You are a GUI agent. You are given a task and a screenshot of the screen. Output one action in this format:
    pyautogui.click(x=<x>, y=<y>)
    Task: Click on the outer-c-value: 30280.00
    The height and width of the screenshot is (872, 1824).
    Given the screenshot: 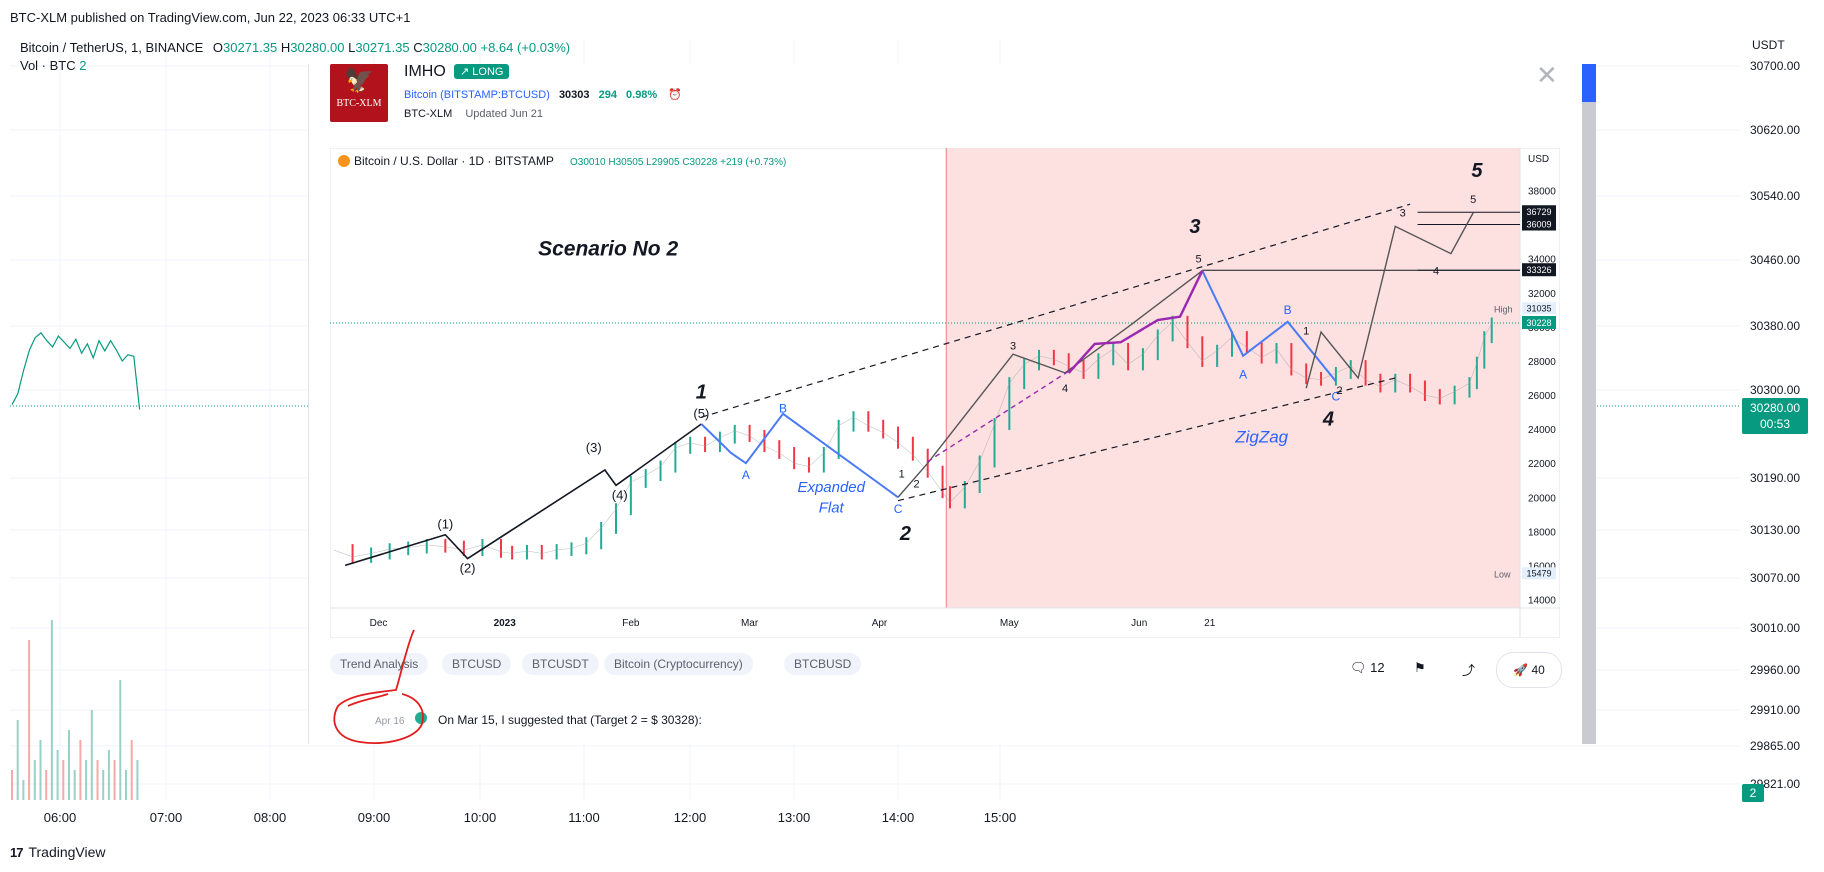 What is the action you would take?
    pyautogui.click(x=449, y=47)
    